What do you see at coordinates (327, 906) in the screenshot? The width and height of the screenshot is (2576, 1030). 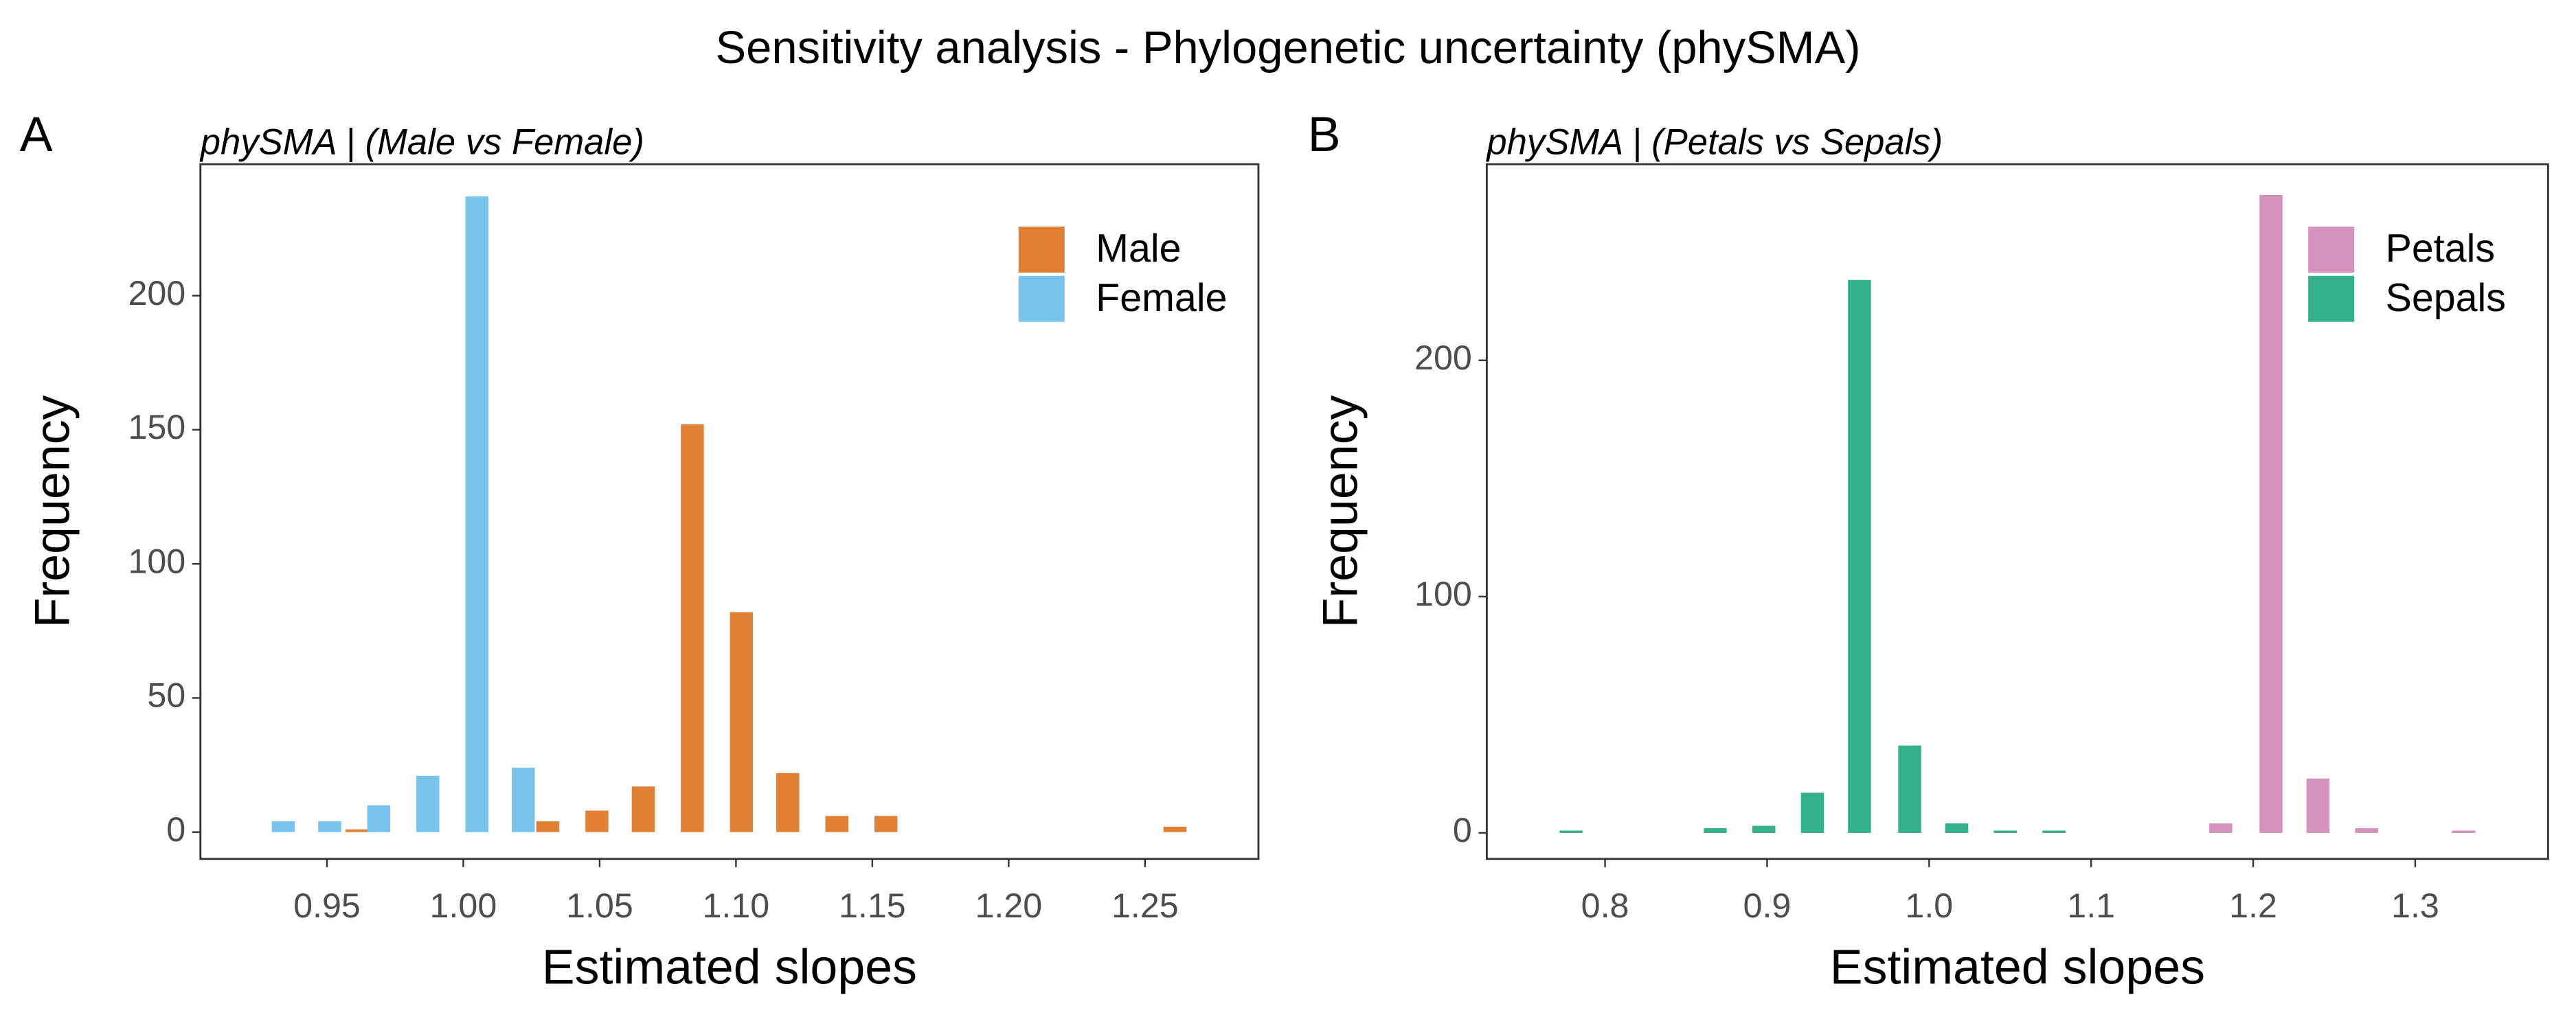 I see `x-tick-label: 0.95` at bounding box center [327, 906].